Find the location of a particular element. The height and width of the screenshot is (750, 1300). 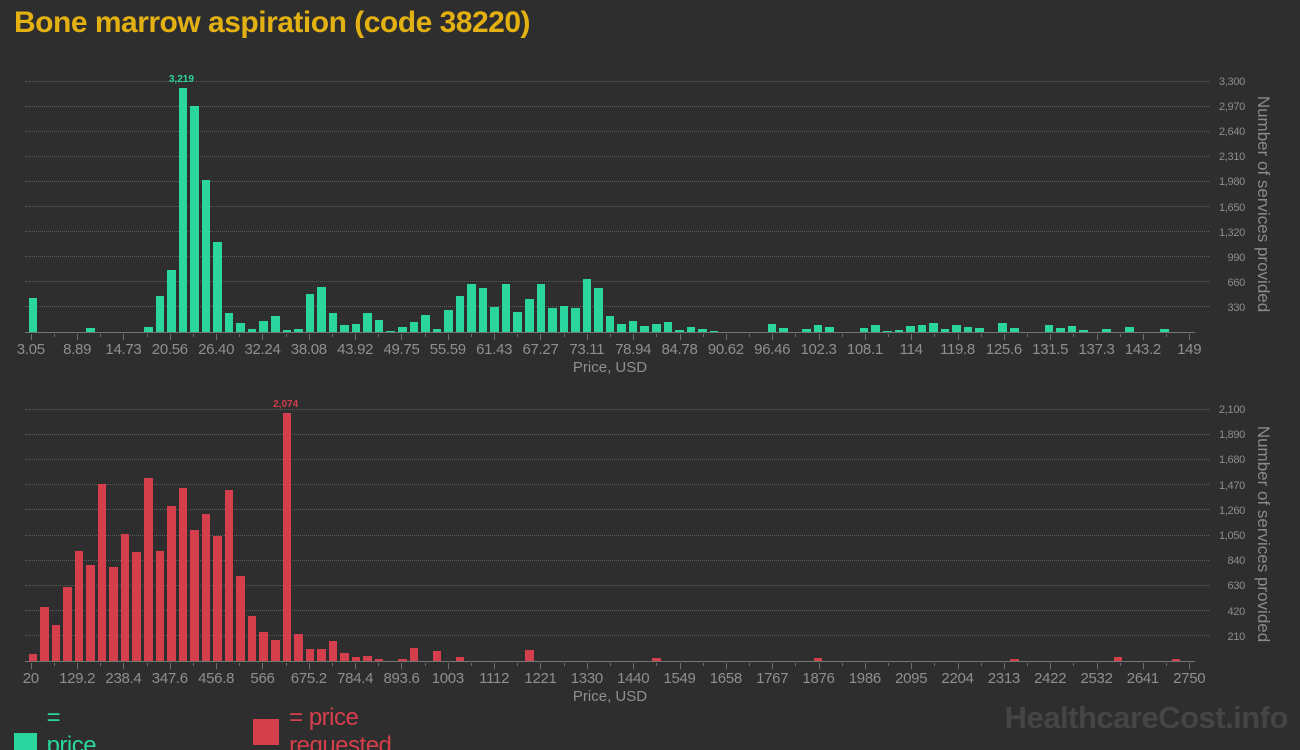

y-tick-label: 1,890 is located at coordinates (1231, 435).